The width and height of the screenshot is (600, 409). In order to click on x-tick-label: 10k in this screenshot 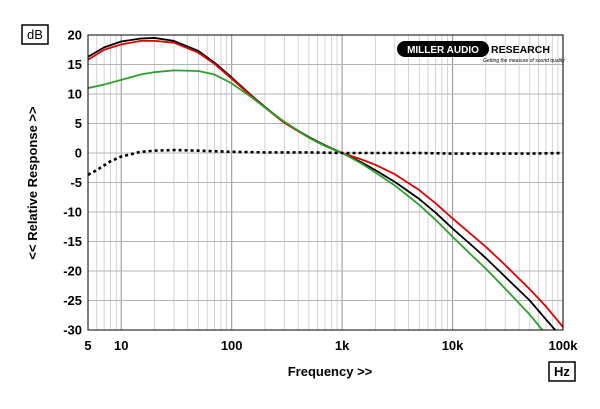, I will do `click(453, 345)`.